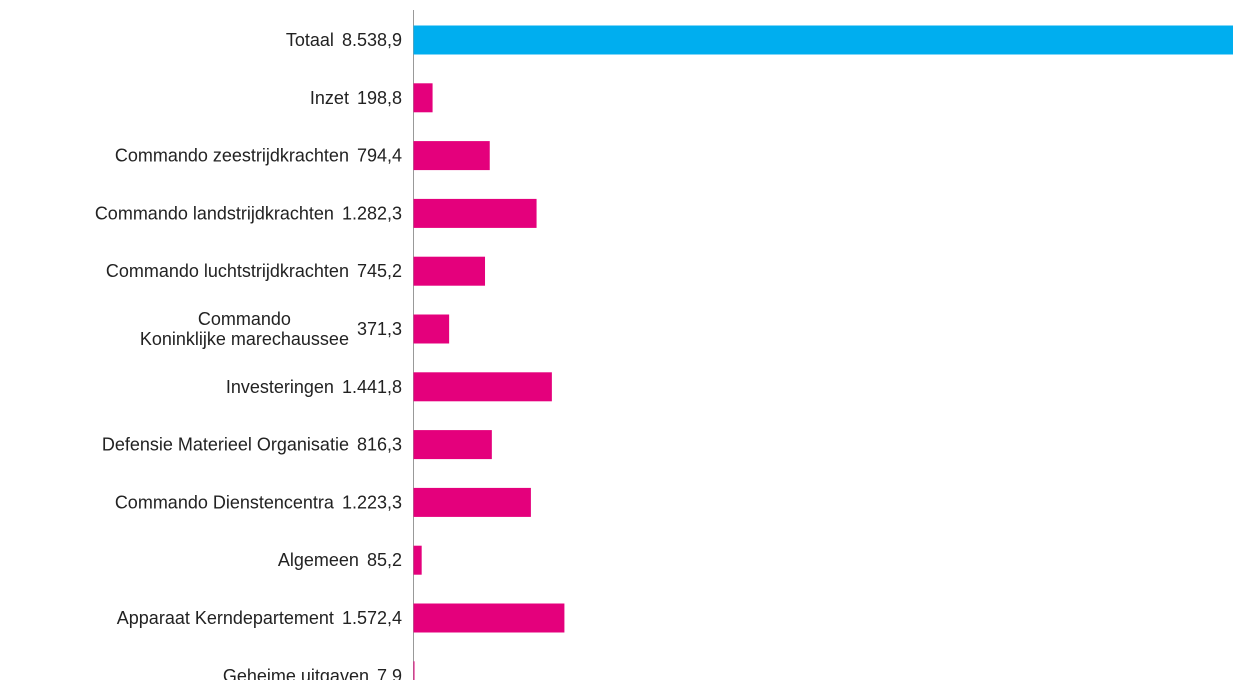  What do you see at coordinates (414, 670) in the screenshot?
I see `bar-geheime-uitgaven` at bounding box center [414, 670].